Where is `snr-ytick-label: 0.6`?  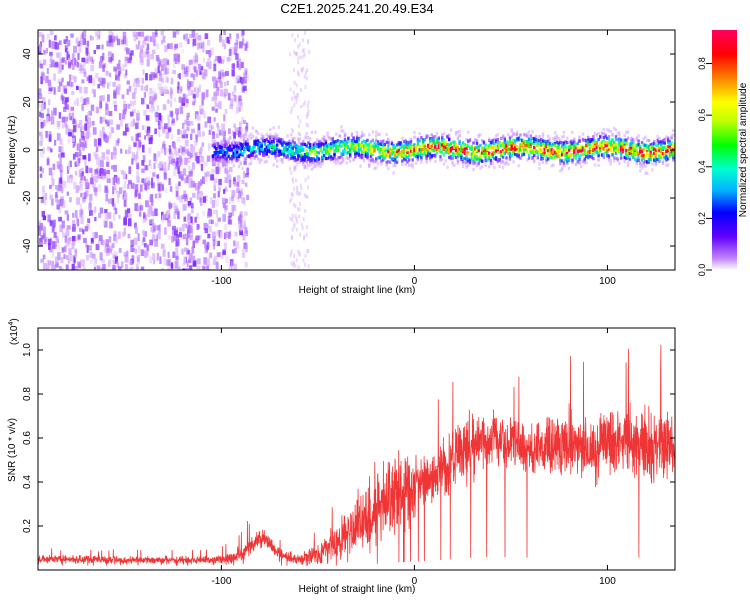
snr-ytick-label: 0.6 is located at coordinates (27, 438).